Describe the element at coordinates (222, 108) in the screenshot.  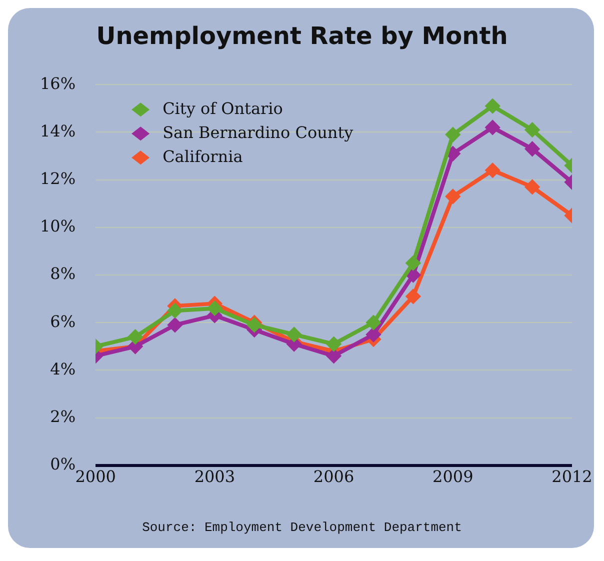
I see `legend-label: City of Ontario` at that location.